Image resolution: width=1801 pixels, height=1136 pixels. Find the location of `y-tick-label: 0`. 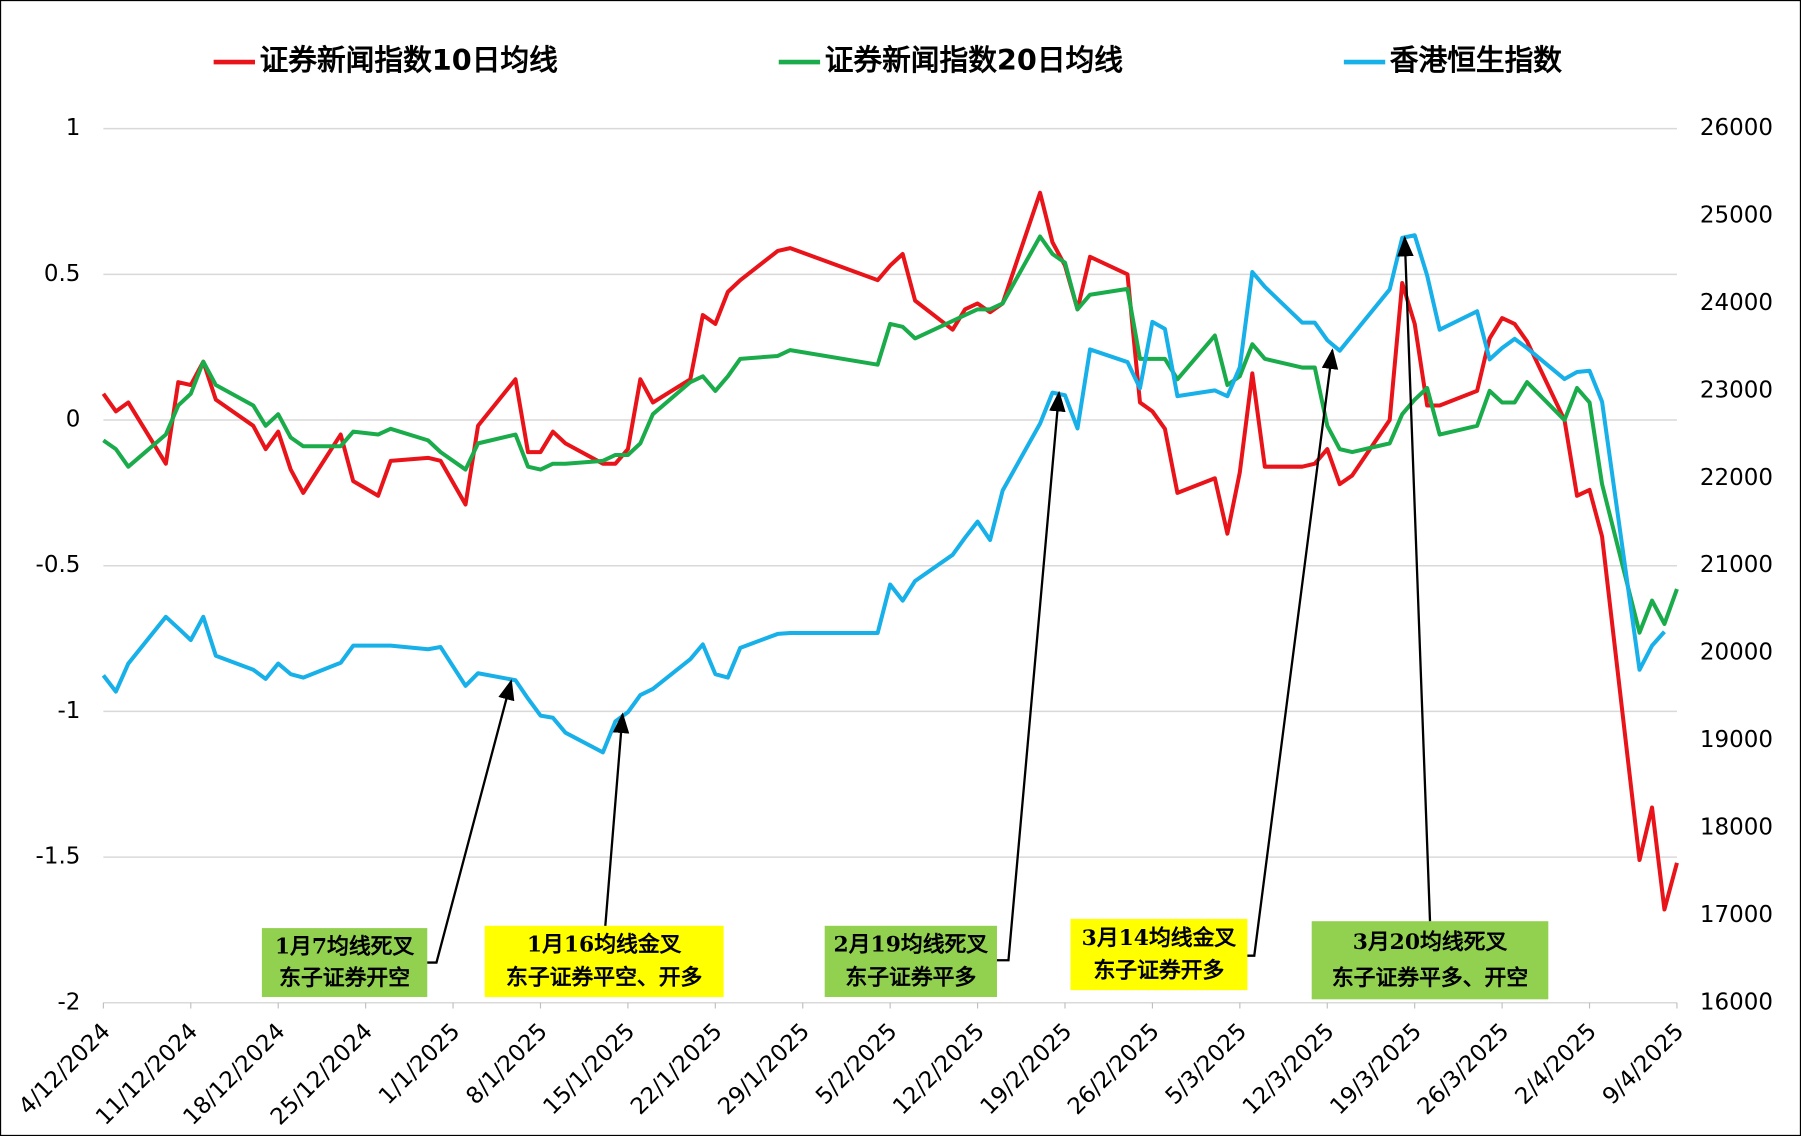

y-tick-label: 0 is located at coordinates (73, 420).